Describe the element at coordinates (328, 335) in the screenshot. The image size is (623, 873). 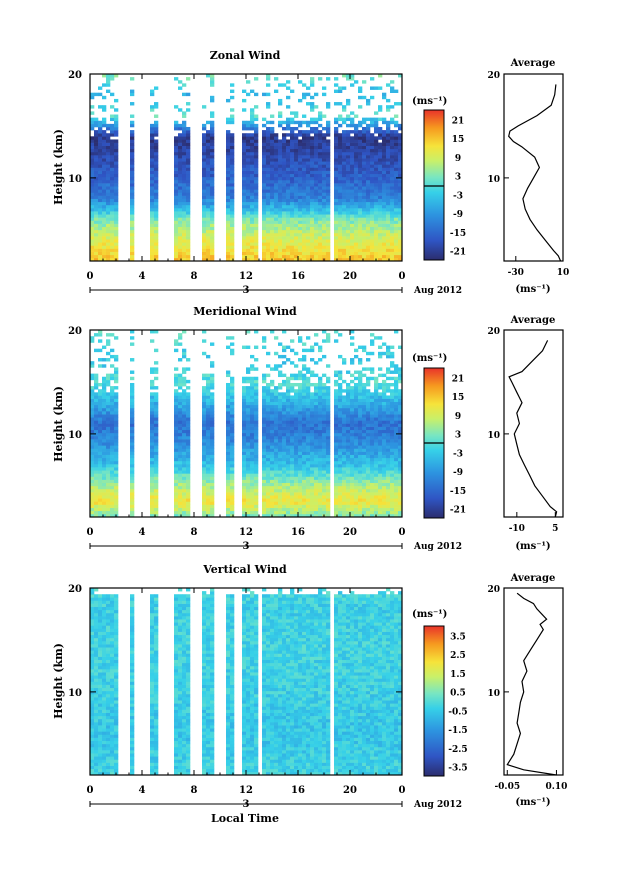
I see `heatmap-cell-1905` at that location.